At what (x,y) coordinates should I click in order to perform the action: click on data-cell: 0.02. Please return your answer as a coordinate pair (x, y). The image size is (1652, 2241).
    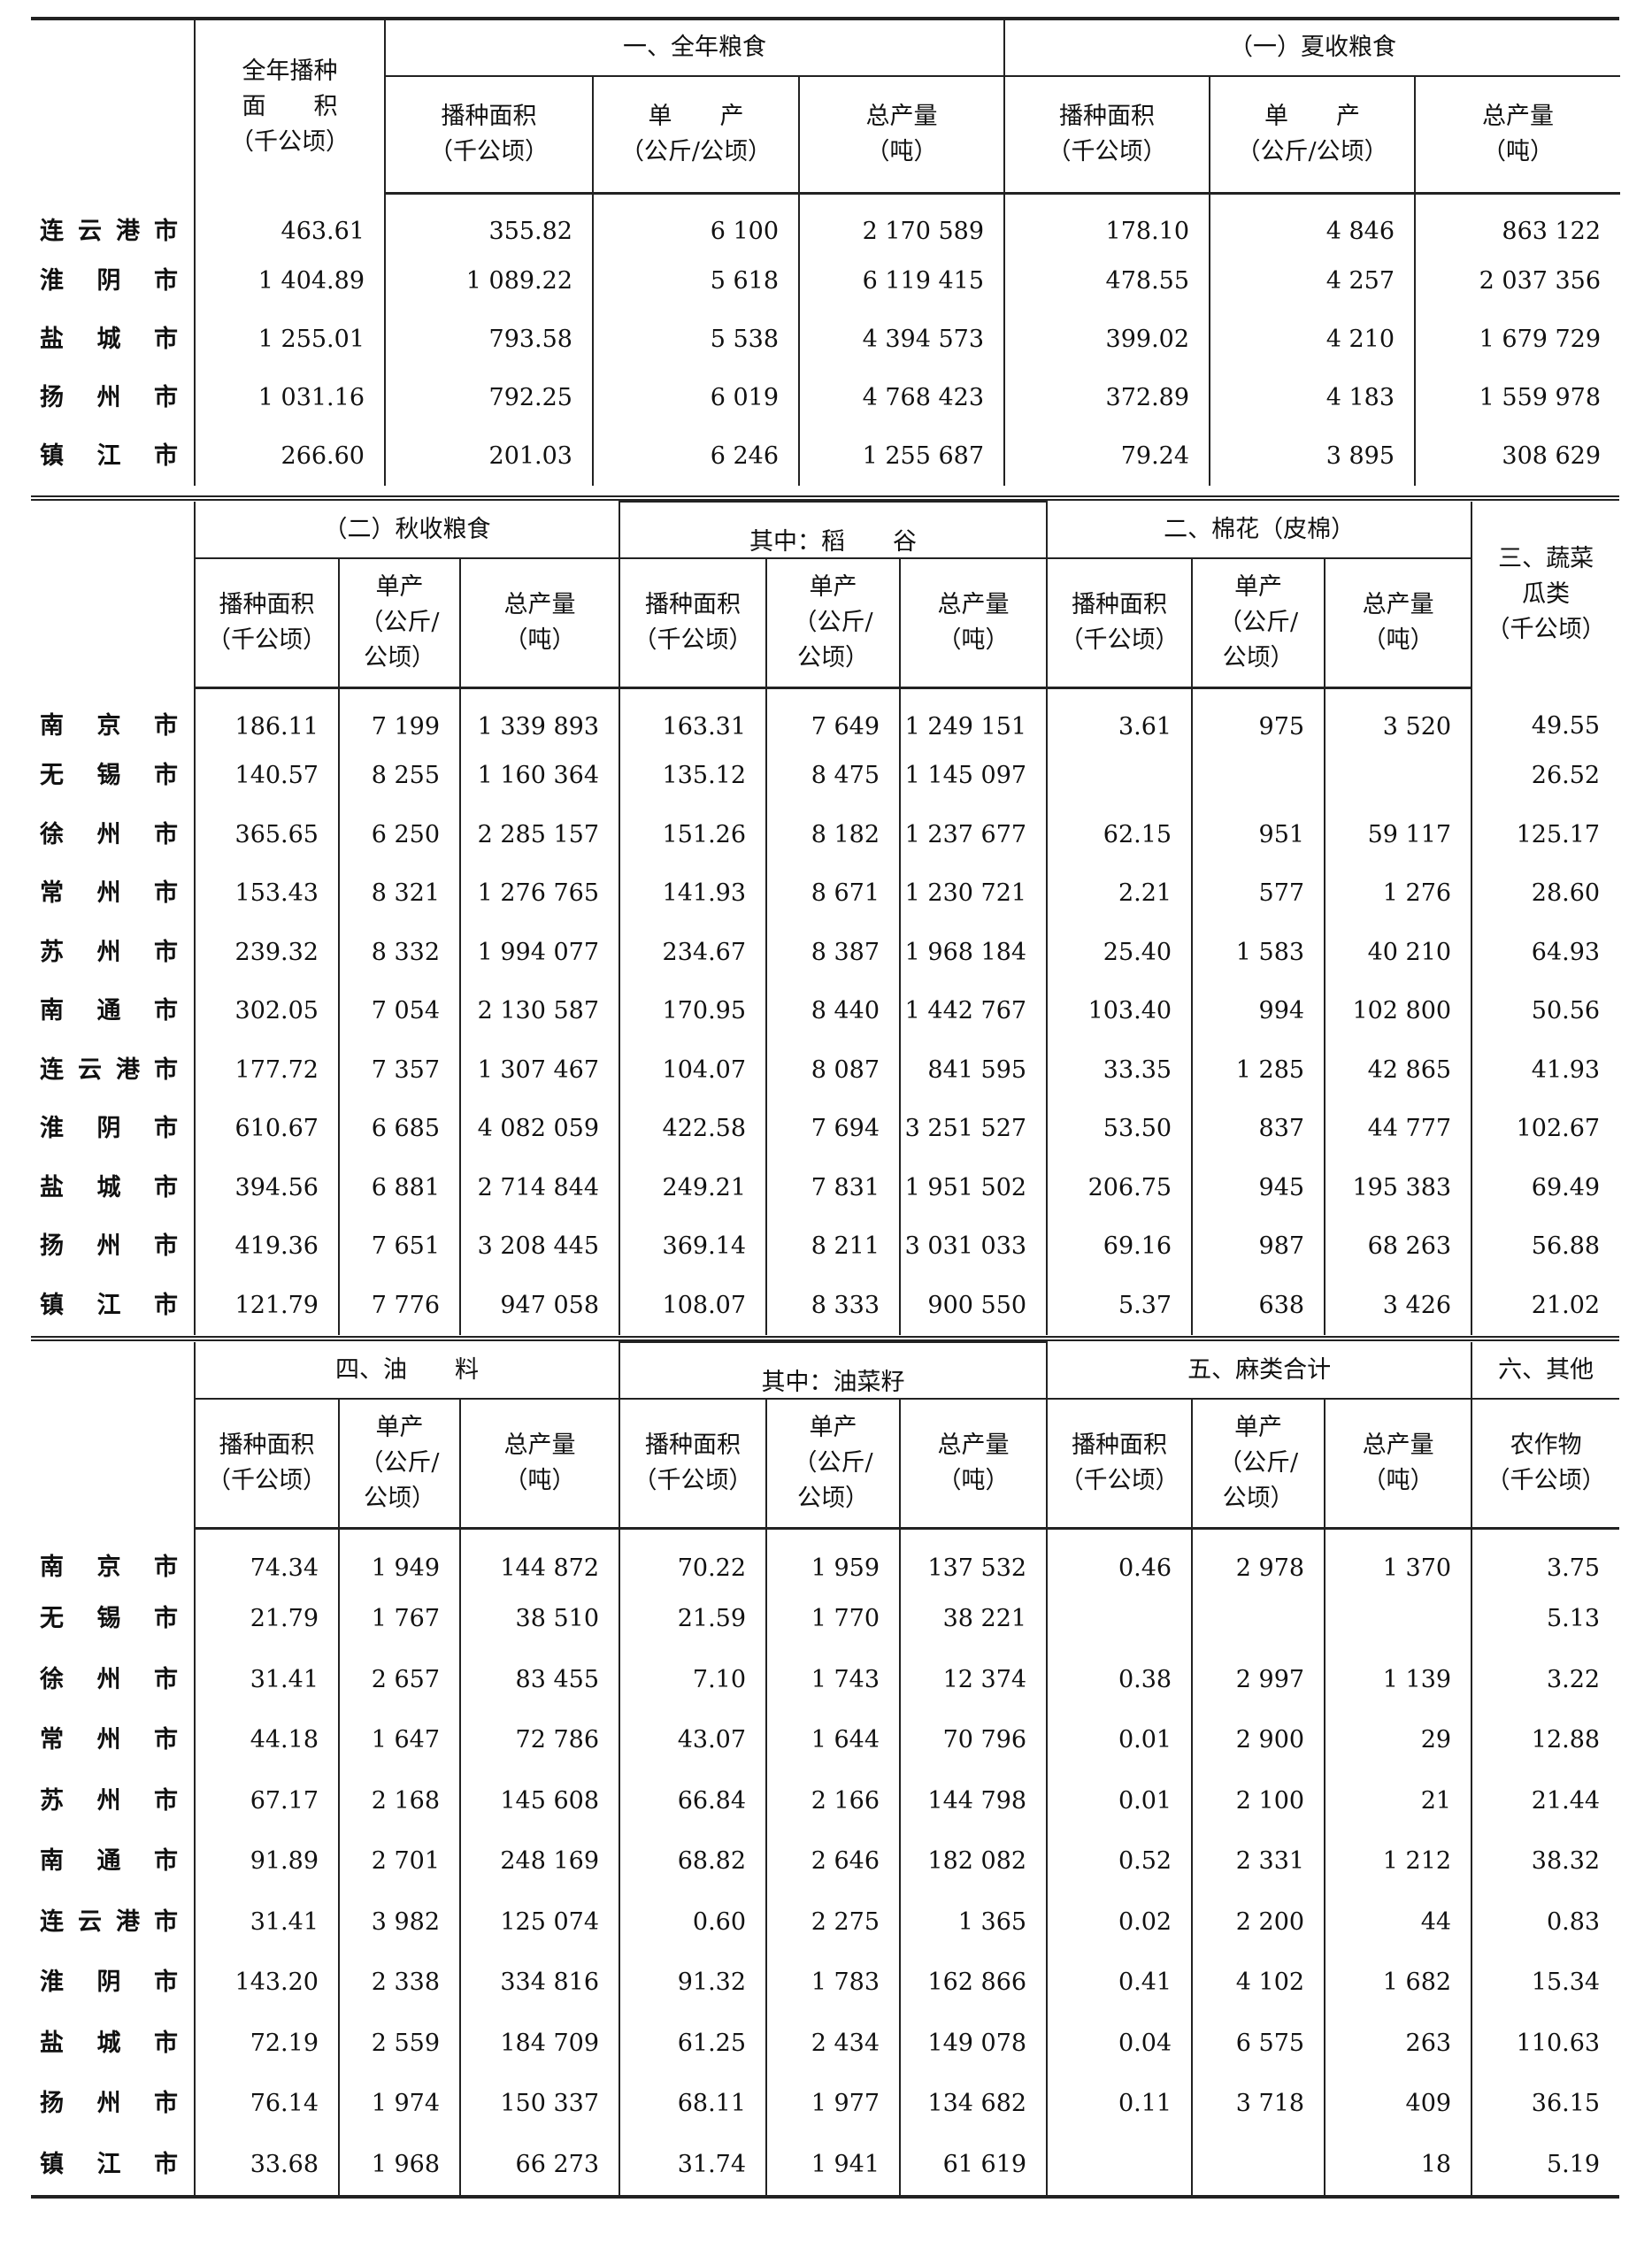
    Looking at the image, I should click on (1119, 1922).